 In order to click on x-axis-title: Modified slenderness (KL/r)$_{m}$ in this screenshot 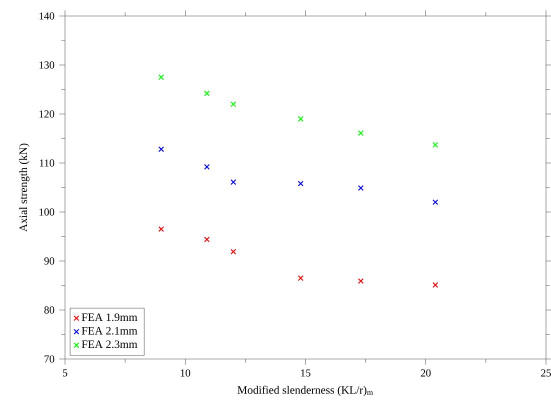, I will do `click(305, 391)`.